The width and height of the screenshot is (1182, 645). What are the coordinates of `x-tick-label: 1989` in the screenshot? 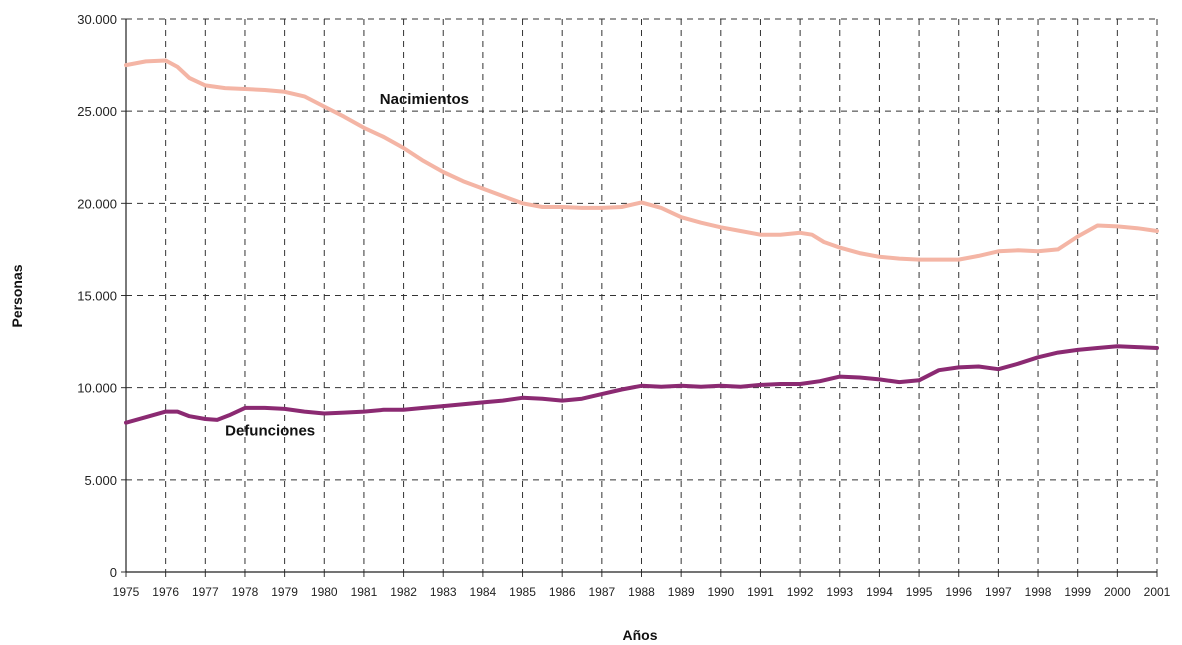 It's located at (681, 592).